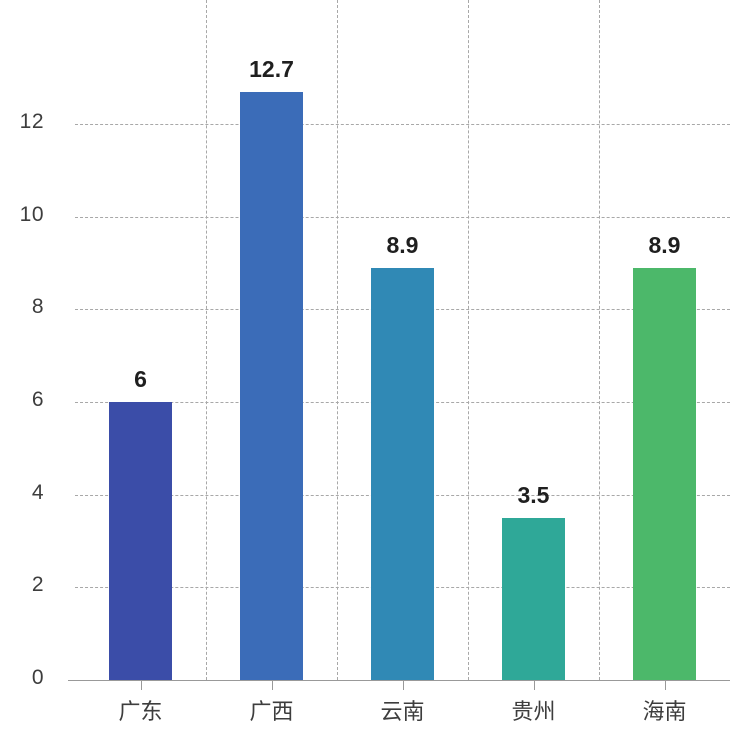 Image resolution: width=750 pixels, height=750 pixels. What do you see at coordinates (140, 541) in the screenshot?
I see `bar-广东` at bounding box center [140, 541].